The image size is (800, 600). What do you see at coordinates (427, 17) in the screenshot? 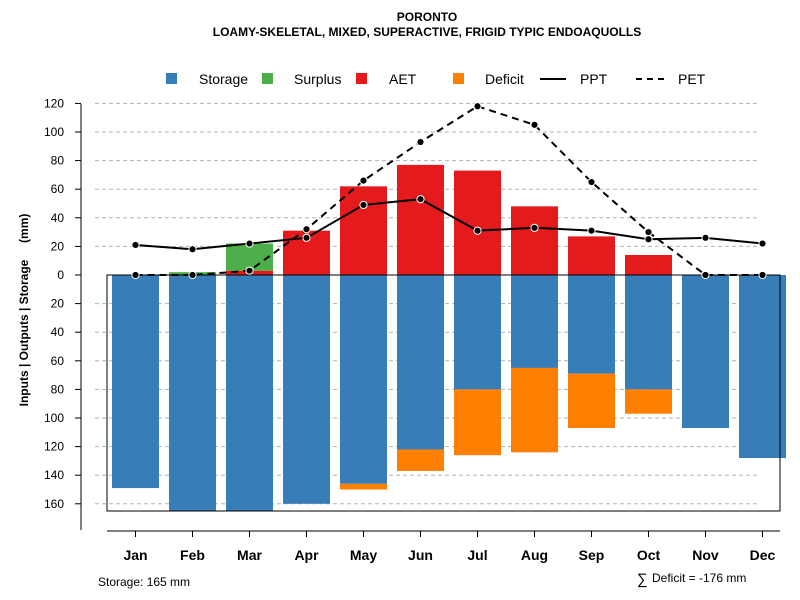
I see `chart-title: PORONTO` at bounding box center [427, 17].